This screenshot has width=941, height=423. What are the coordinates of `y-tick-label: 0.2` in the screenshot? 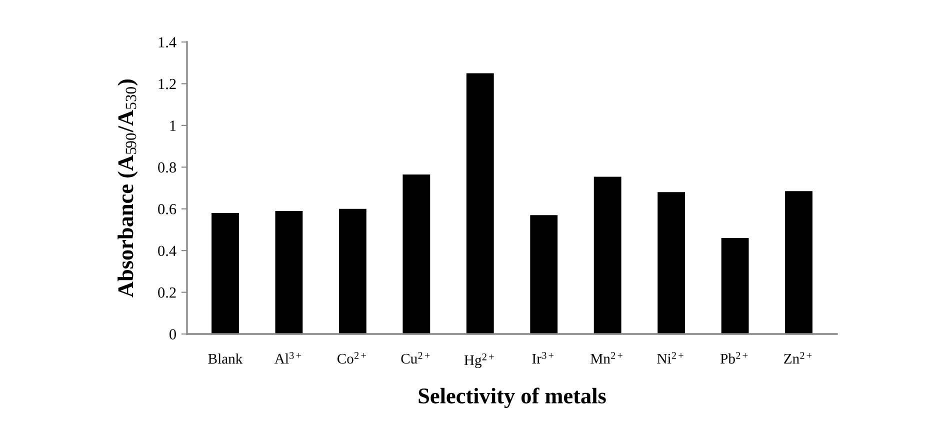 It's located at (167, 292).